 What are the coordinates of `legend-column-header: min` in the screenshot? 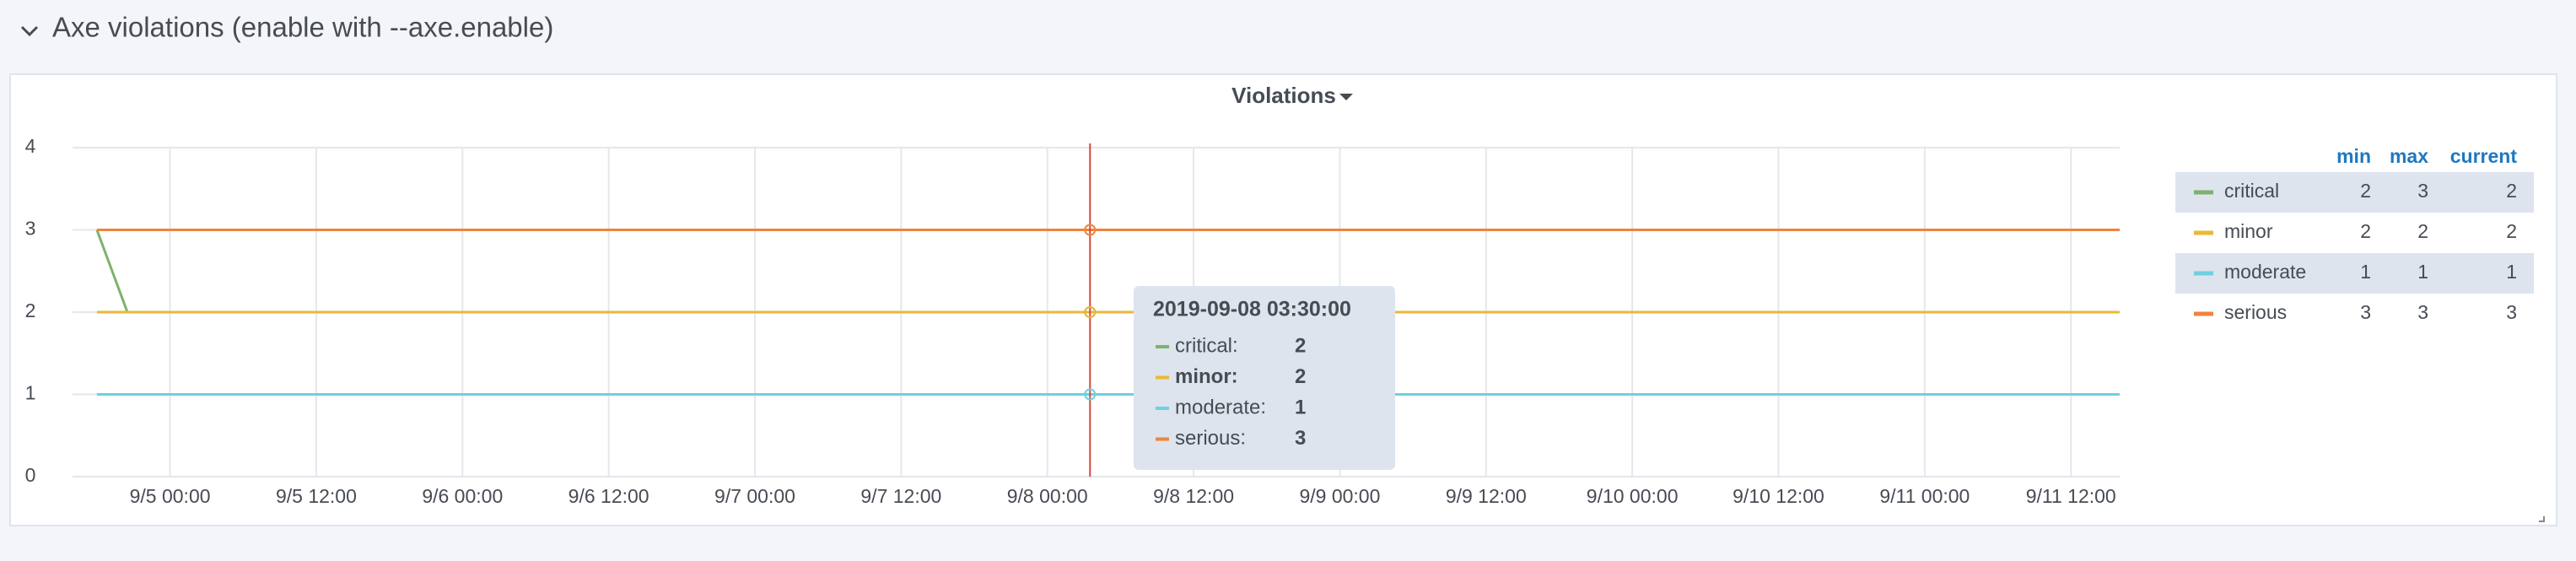 It's located at (2353, 156).